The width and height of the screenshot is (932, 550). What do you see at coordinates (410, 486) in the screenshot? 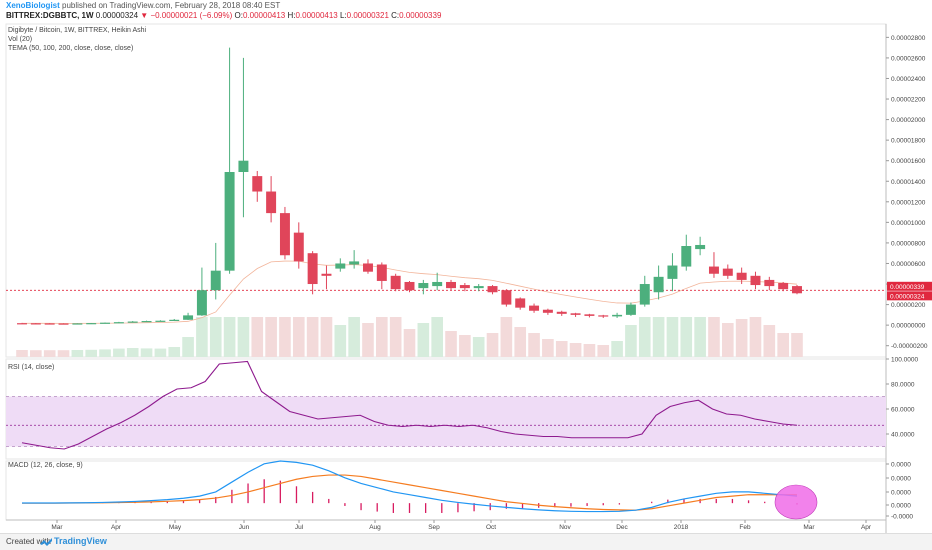
I see `macd-line` at bounding box center [410, 486].